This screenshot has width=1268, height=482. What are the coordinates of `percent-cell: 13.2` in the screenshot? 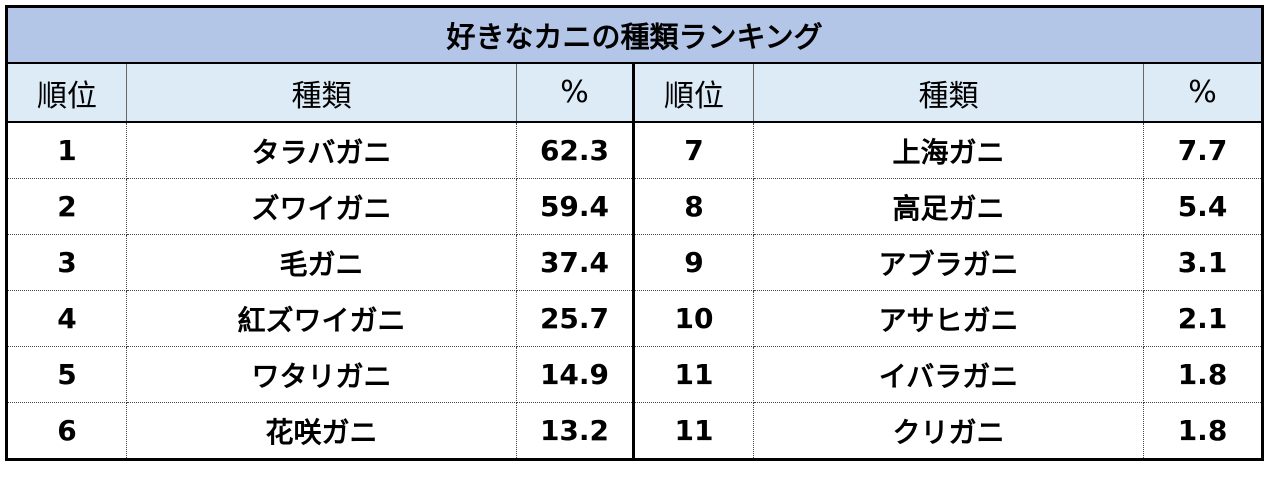 It's located at (575, 431).